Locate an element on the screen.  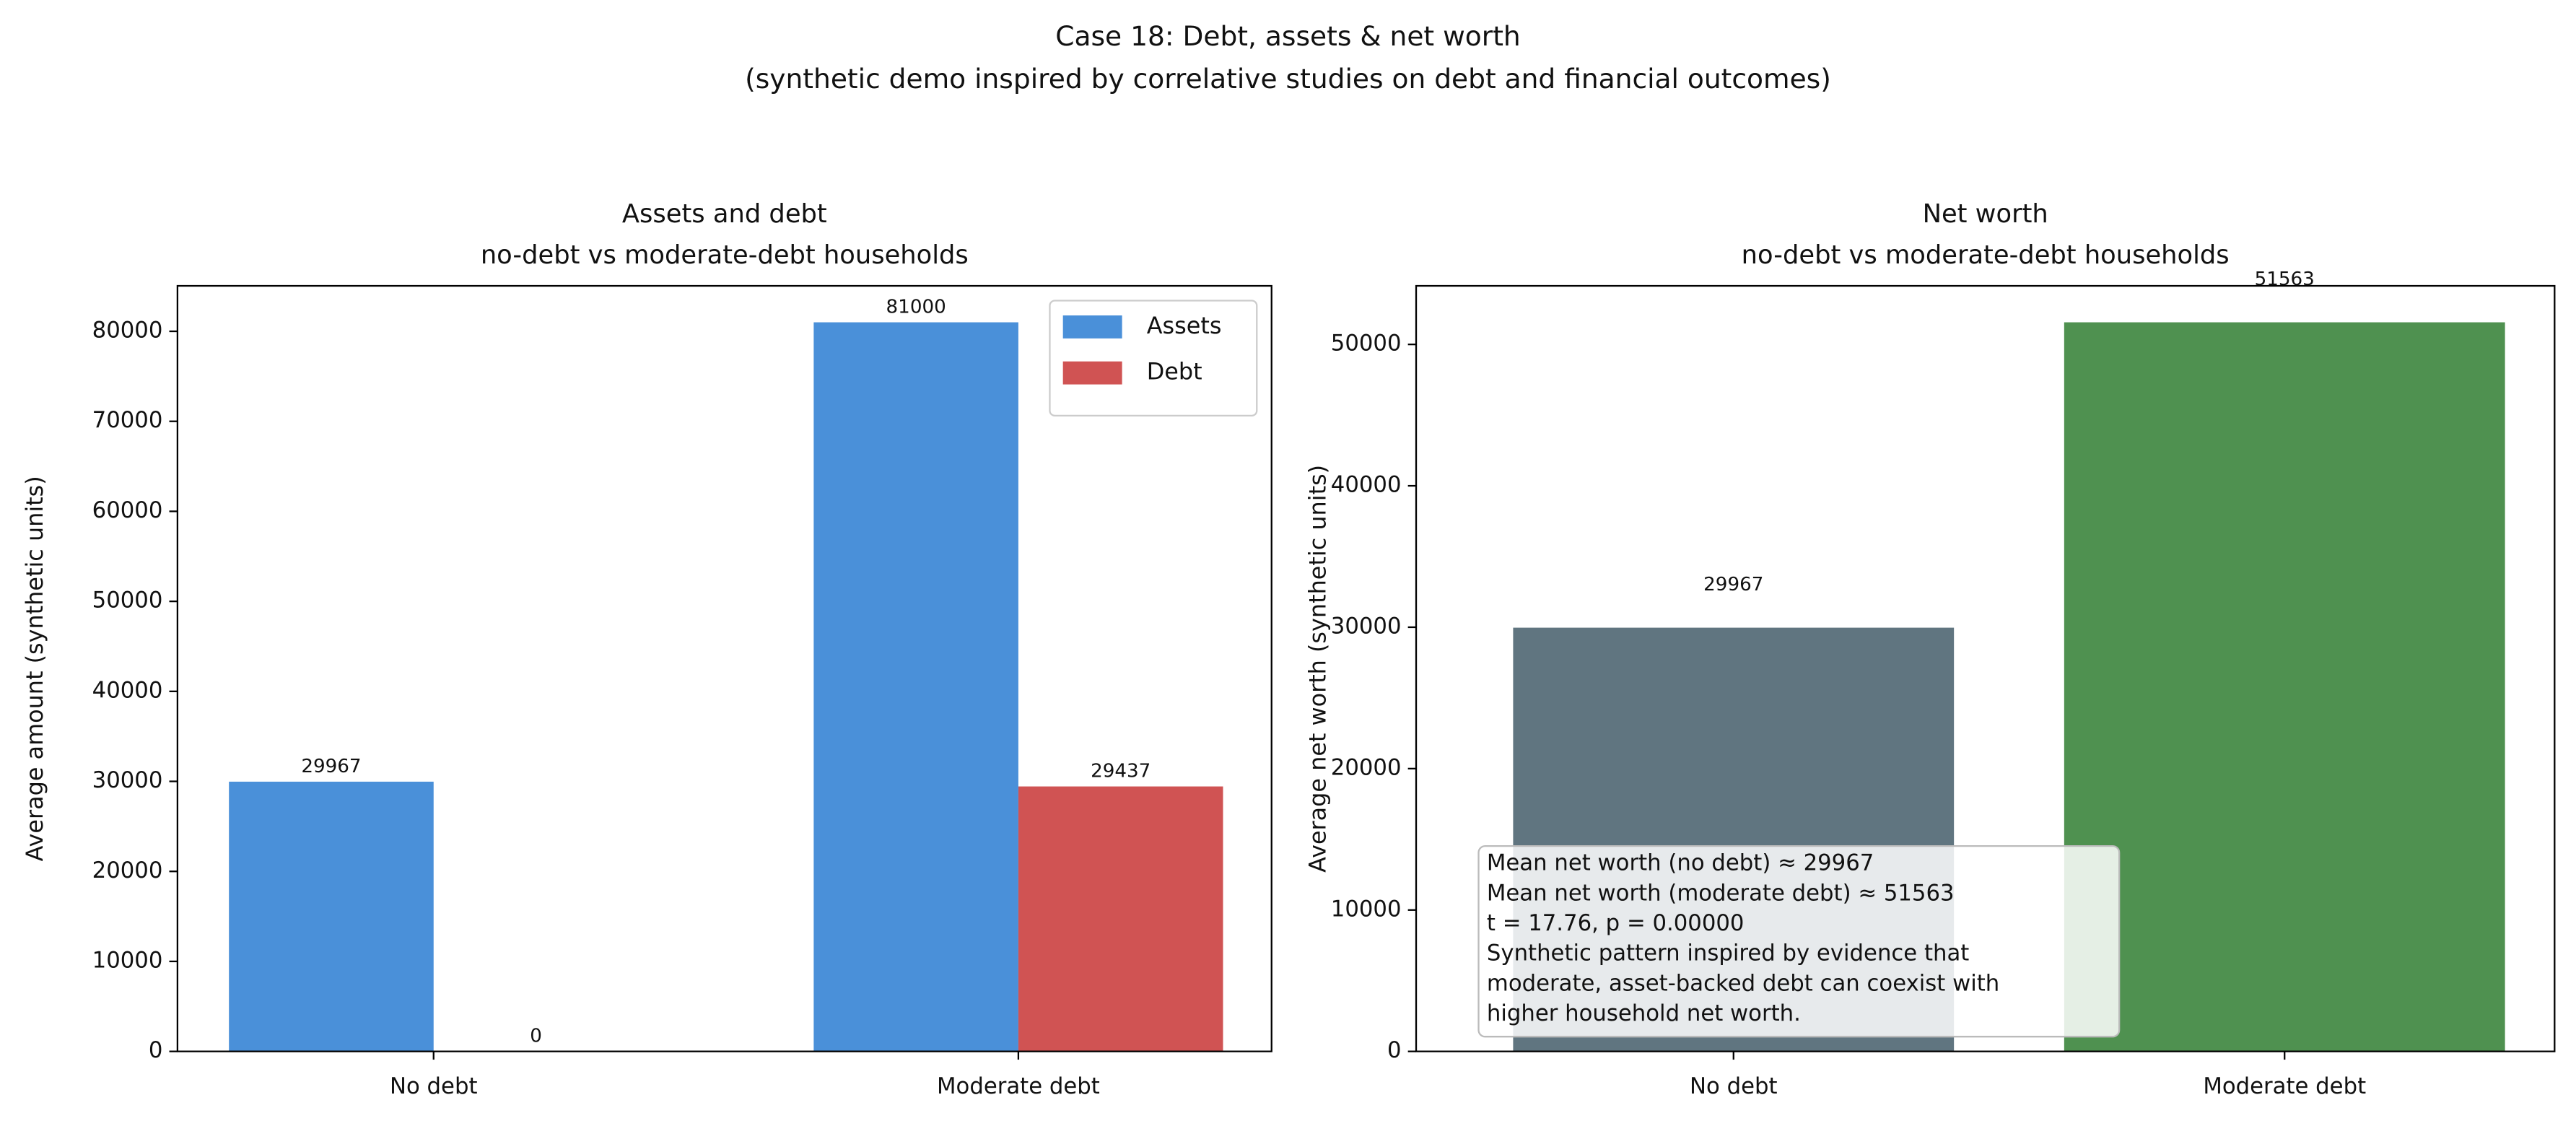
axes-title: Assets and debt is located at coordinates (724, 214).